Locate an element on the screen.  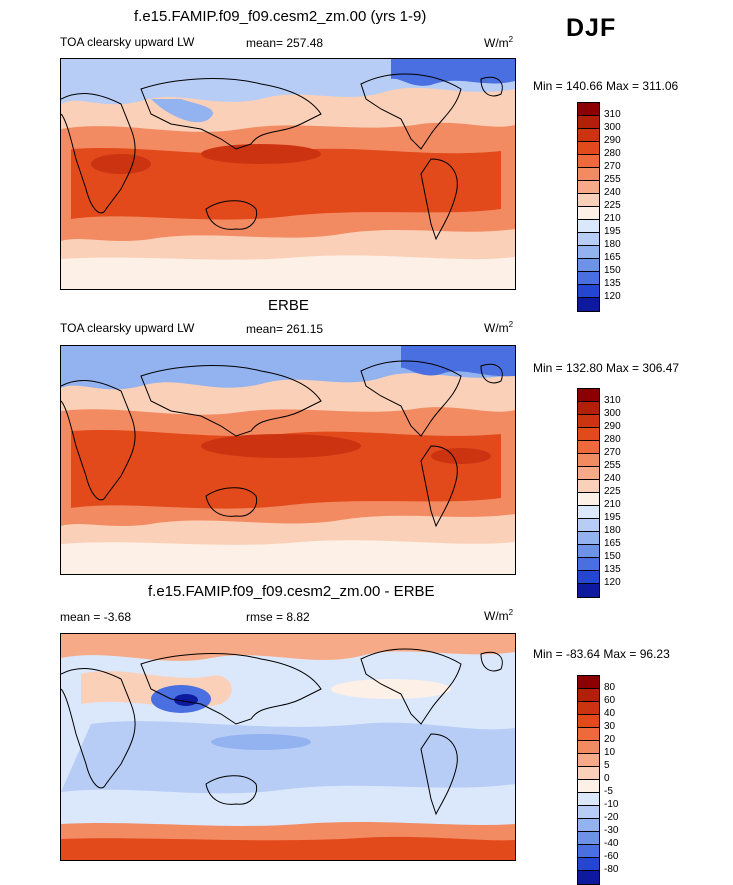
colorbar-tick-label: 10 is located at coordinates (610, 752).